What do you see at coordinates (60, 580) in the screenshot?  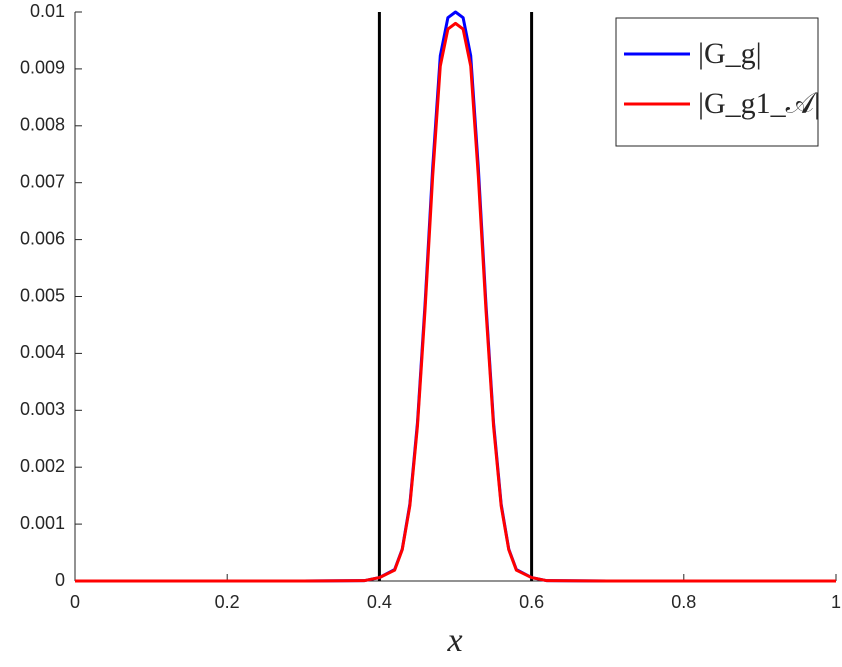 I see `y-tick-label: 0` at bounding box center [60, 580].